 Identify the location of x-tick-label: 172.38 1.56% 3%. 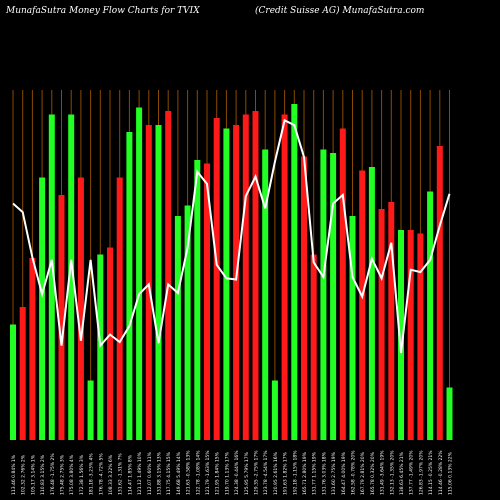
(82, 474).